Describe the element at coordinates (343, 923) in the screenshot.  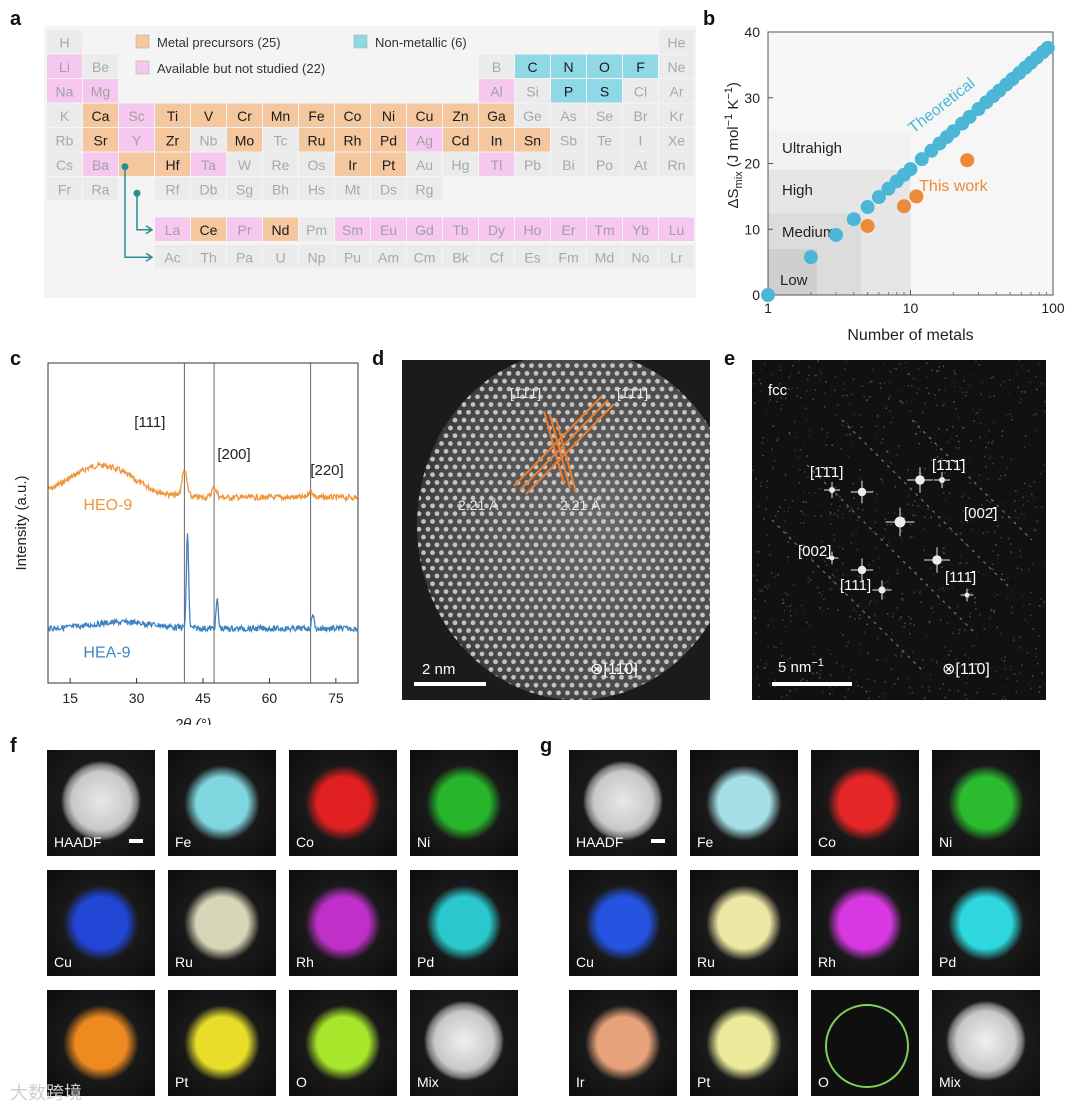
I see `f-eds-tile-rh: Rh` at that location.